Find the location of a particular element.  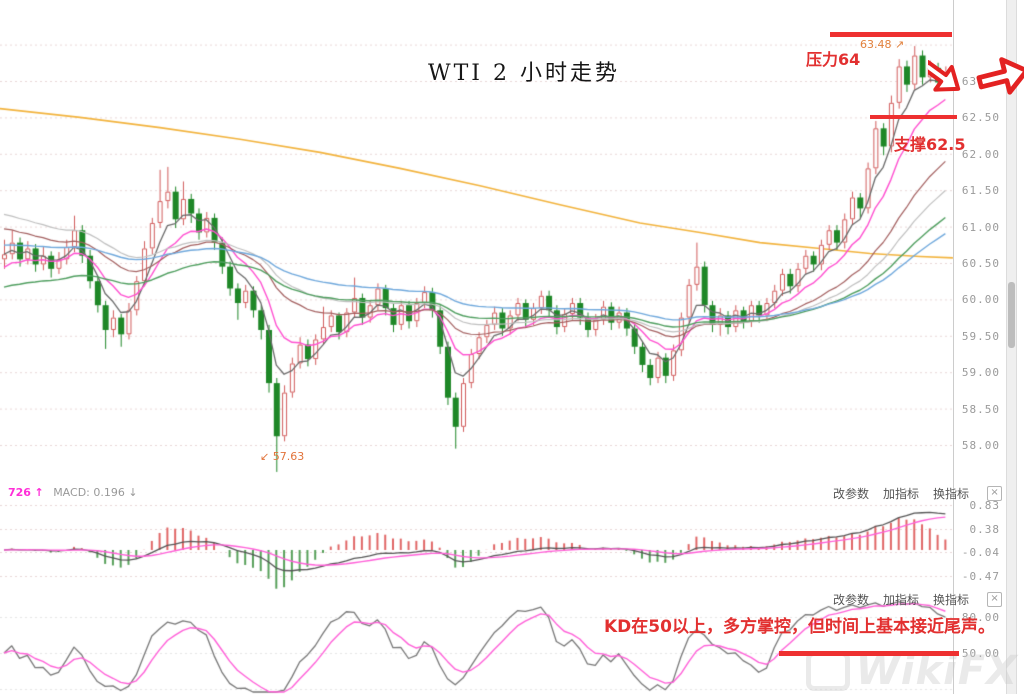

macd-up-arrow-icon: ↑ is located at coordinates (39, 492).